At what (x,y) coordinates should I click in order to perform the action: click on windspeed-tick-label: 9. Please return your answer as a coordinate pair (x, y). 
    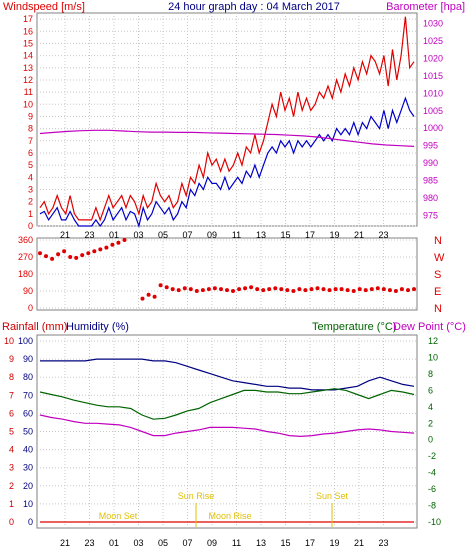
    Looking at the image, I should click on (30, 116).